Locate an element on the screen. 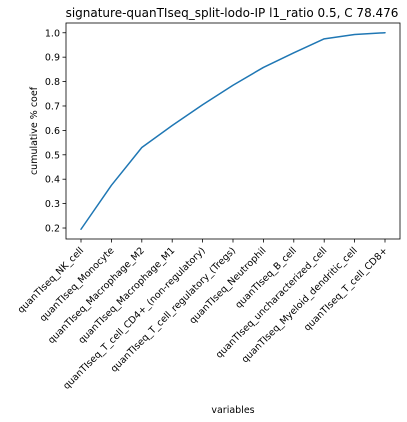 The height and width of the screenshot is (422, 407). y-tick-label: 0.6 is located at coordinates (52, 131).